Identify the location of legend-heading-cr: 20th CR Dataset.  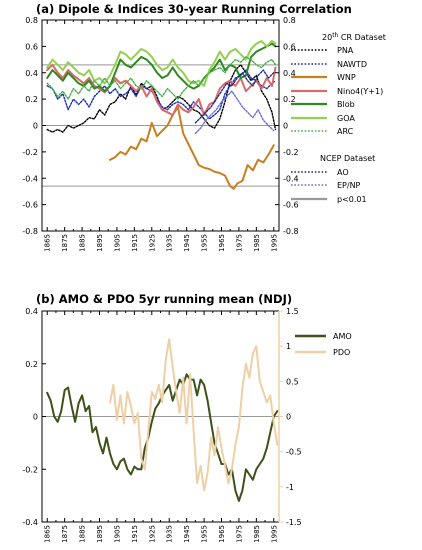
(354, 37).